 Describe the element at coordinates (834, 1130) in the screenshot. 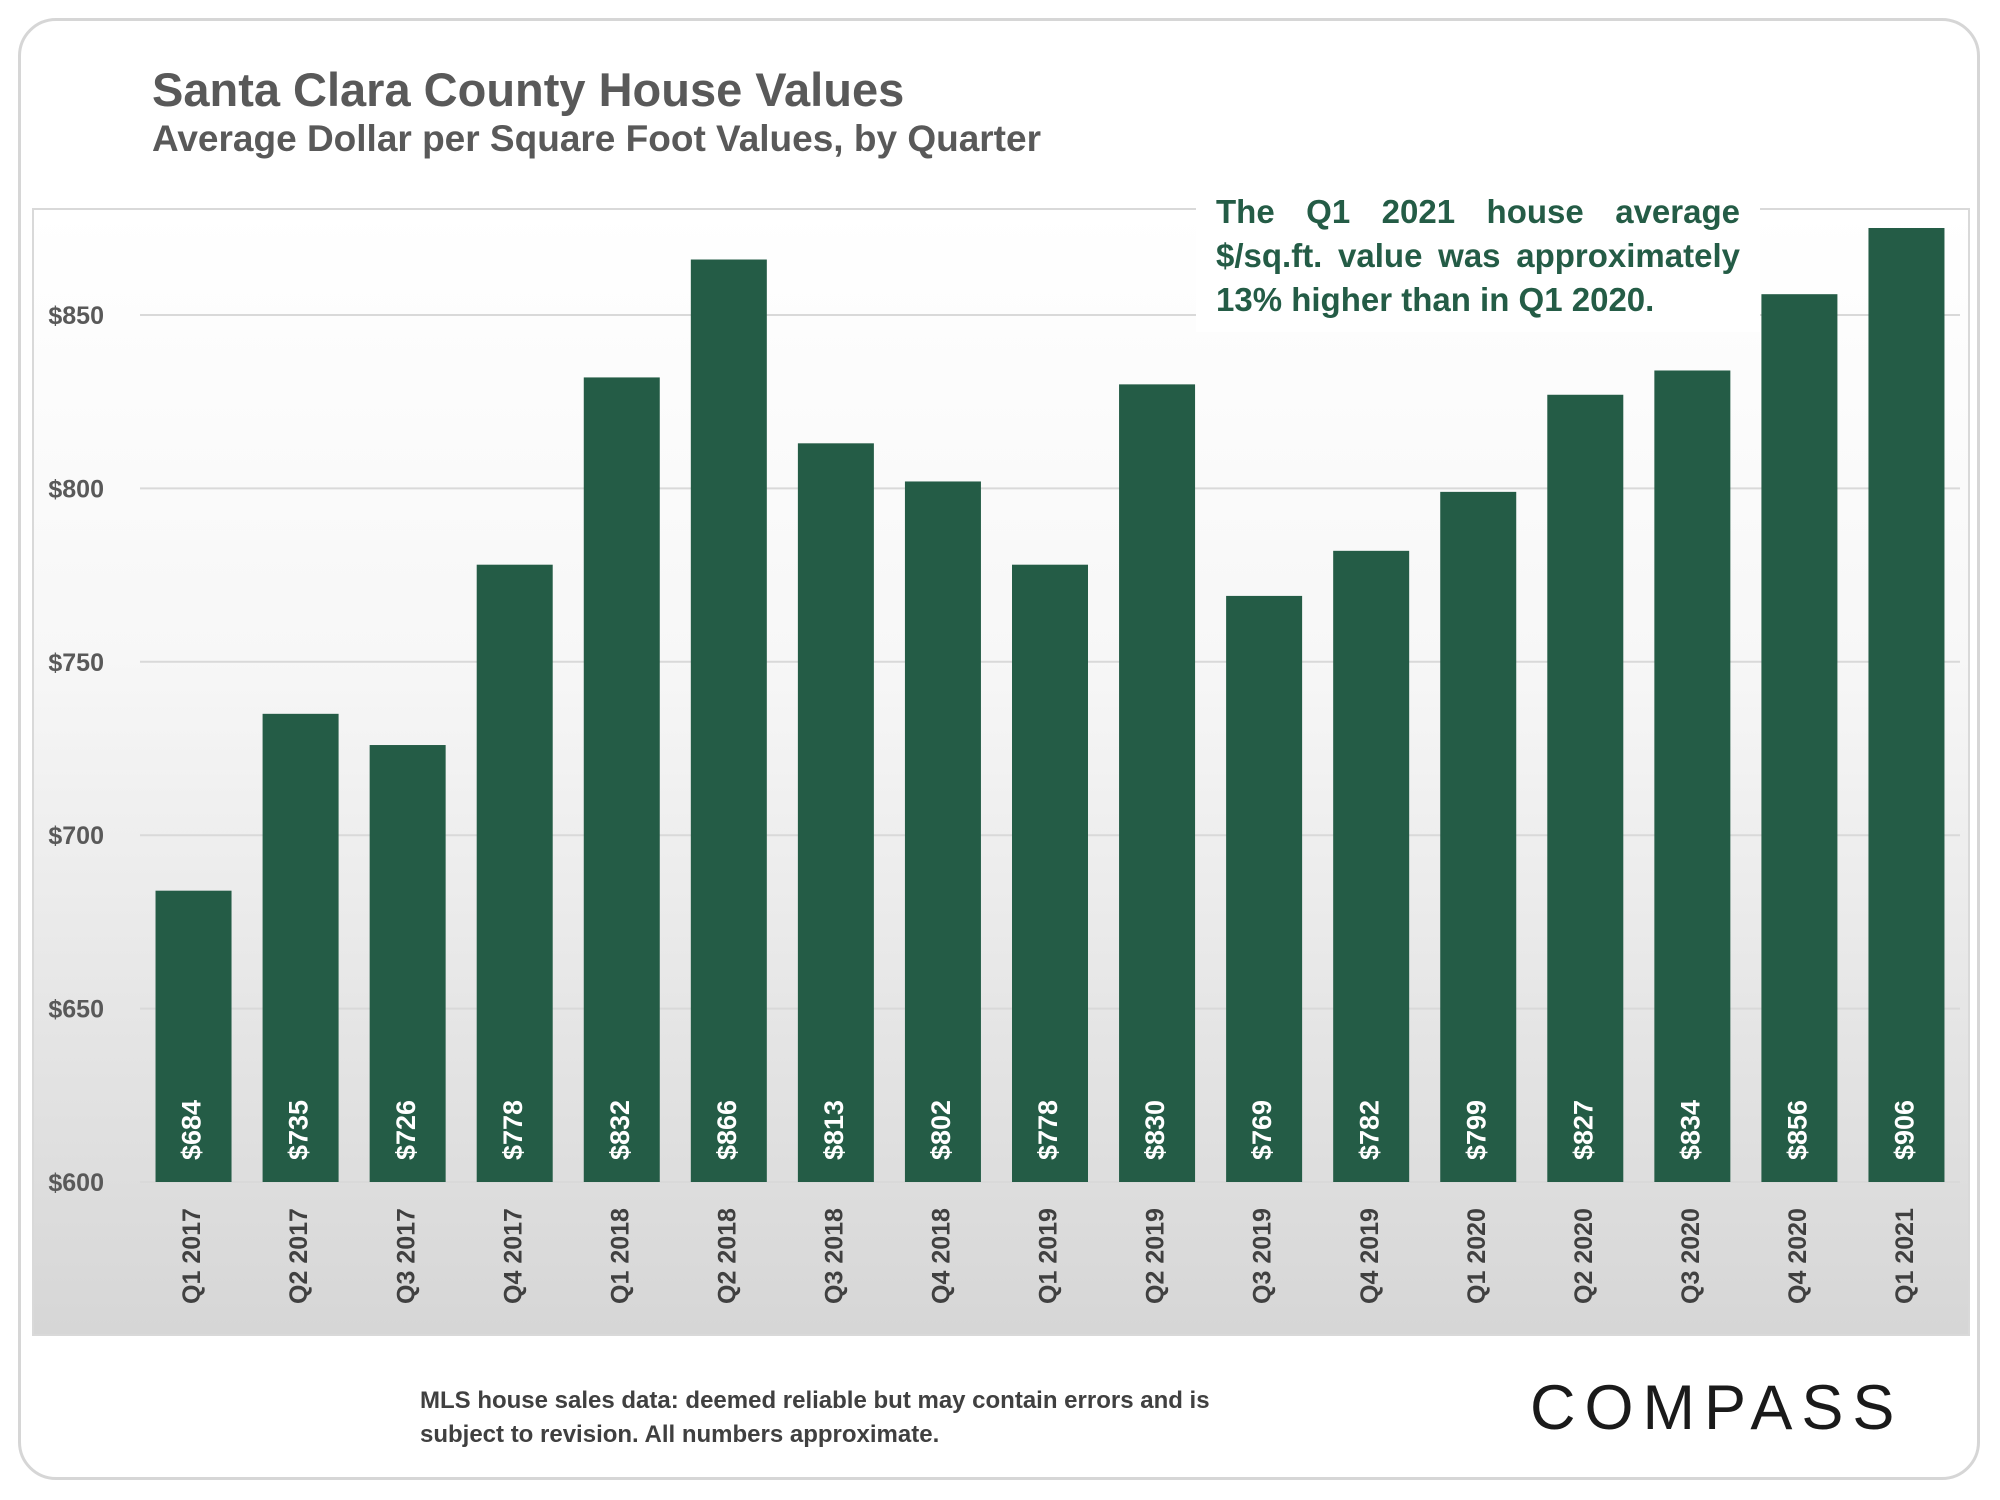

I see `bar-data-label: $813` at that location.